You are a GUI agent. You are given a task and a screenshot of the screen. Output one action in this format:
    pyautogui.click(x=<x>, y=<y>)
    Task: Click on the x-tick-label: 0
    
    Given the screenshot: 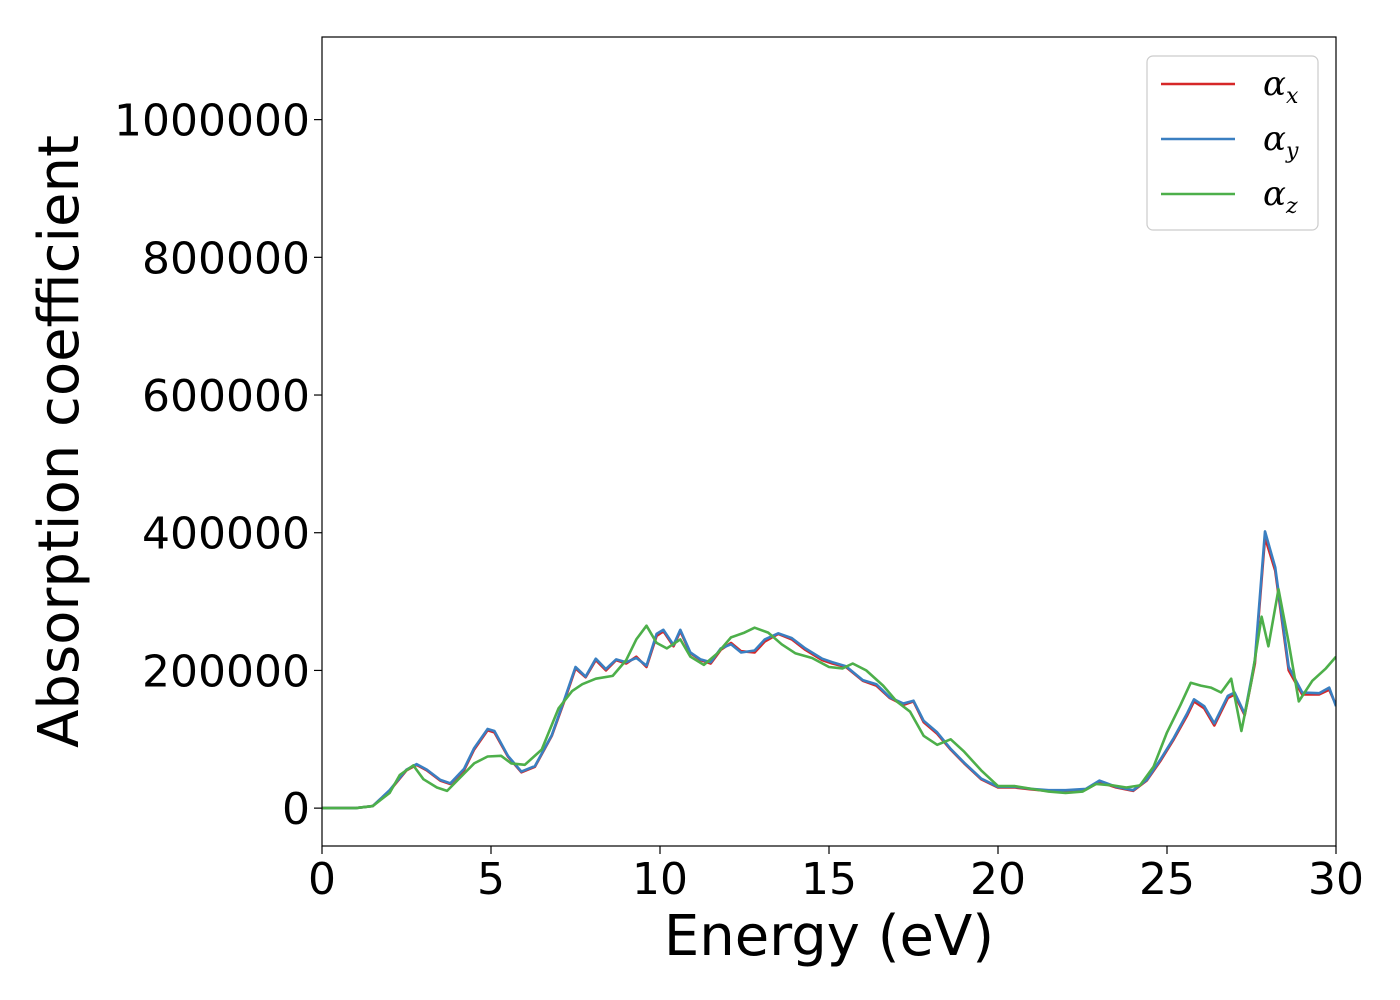 What is the action you would take?
    pyautogui.click(x=322, y=879)
    